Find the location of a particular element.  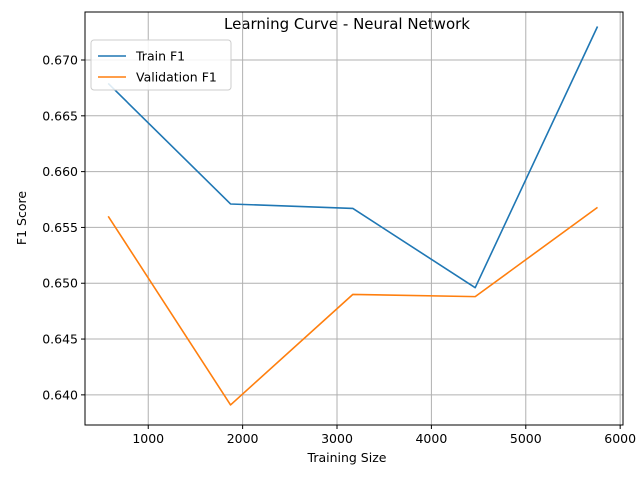

x-tick-label: 5000 is located at coordinates (526, 438).